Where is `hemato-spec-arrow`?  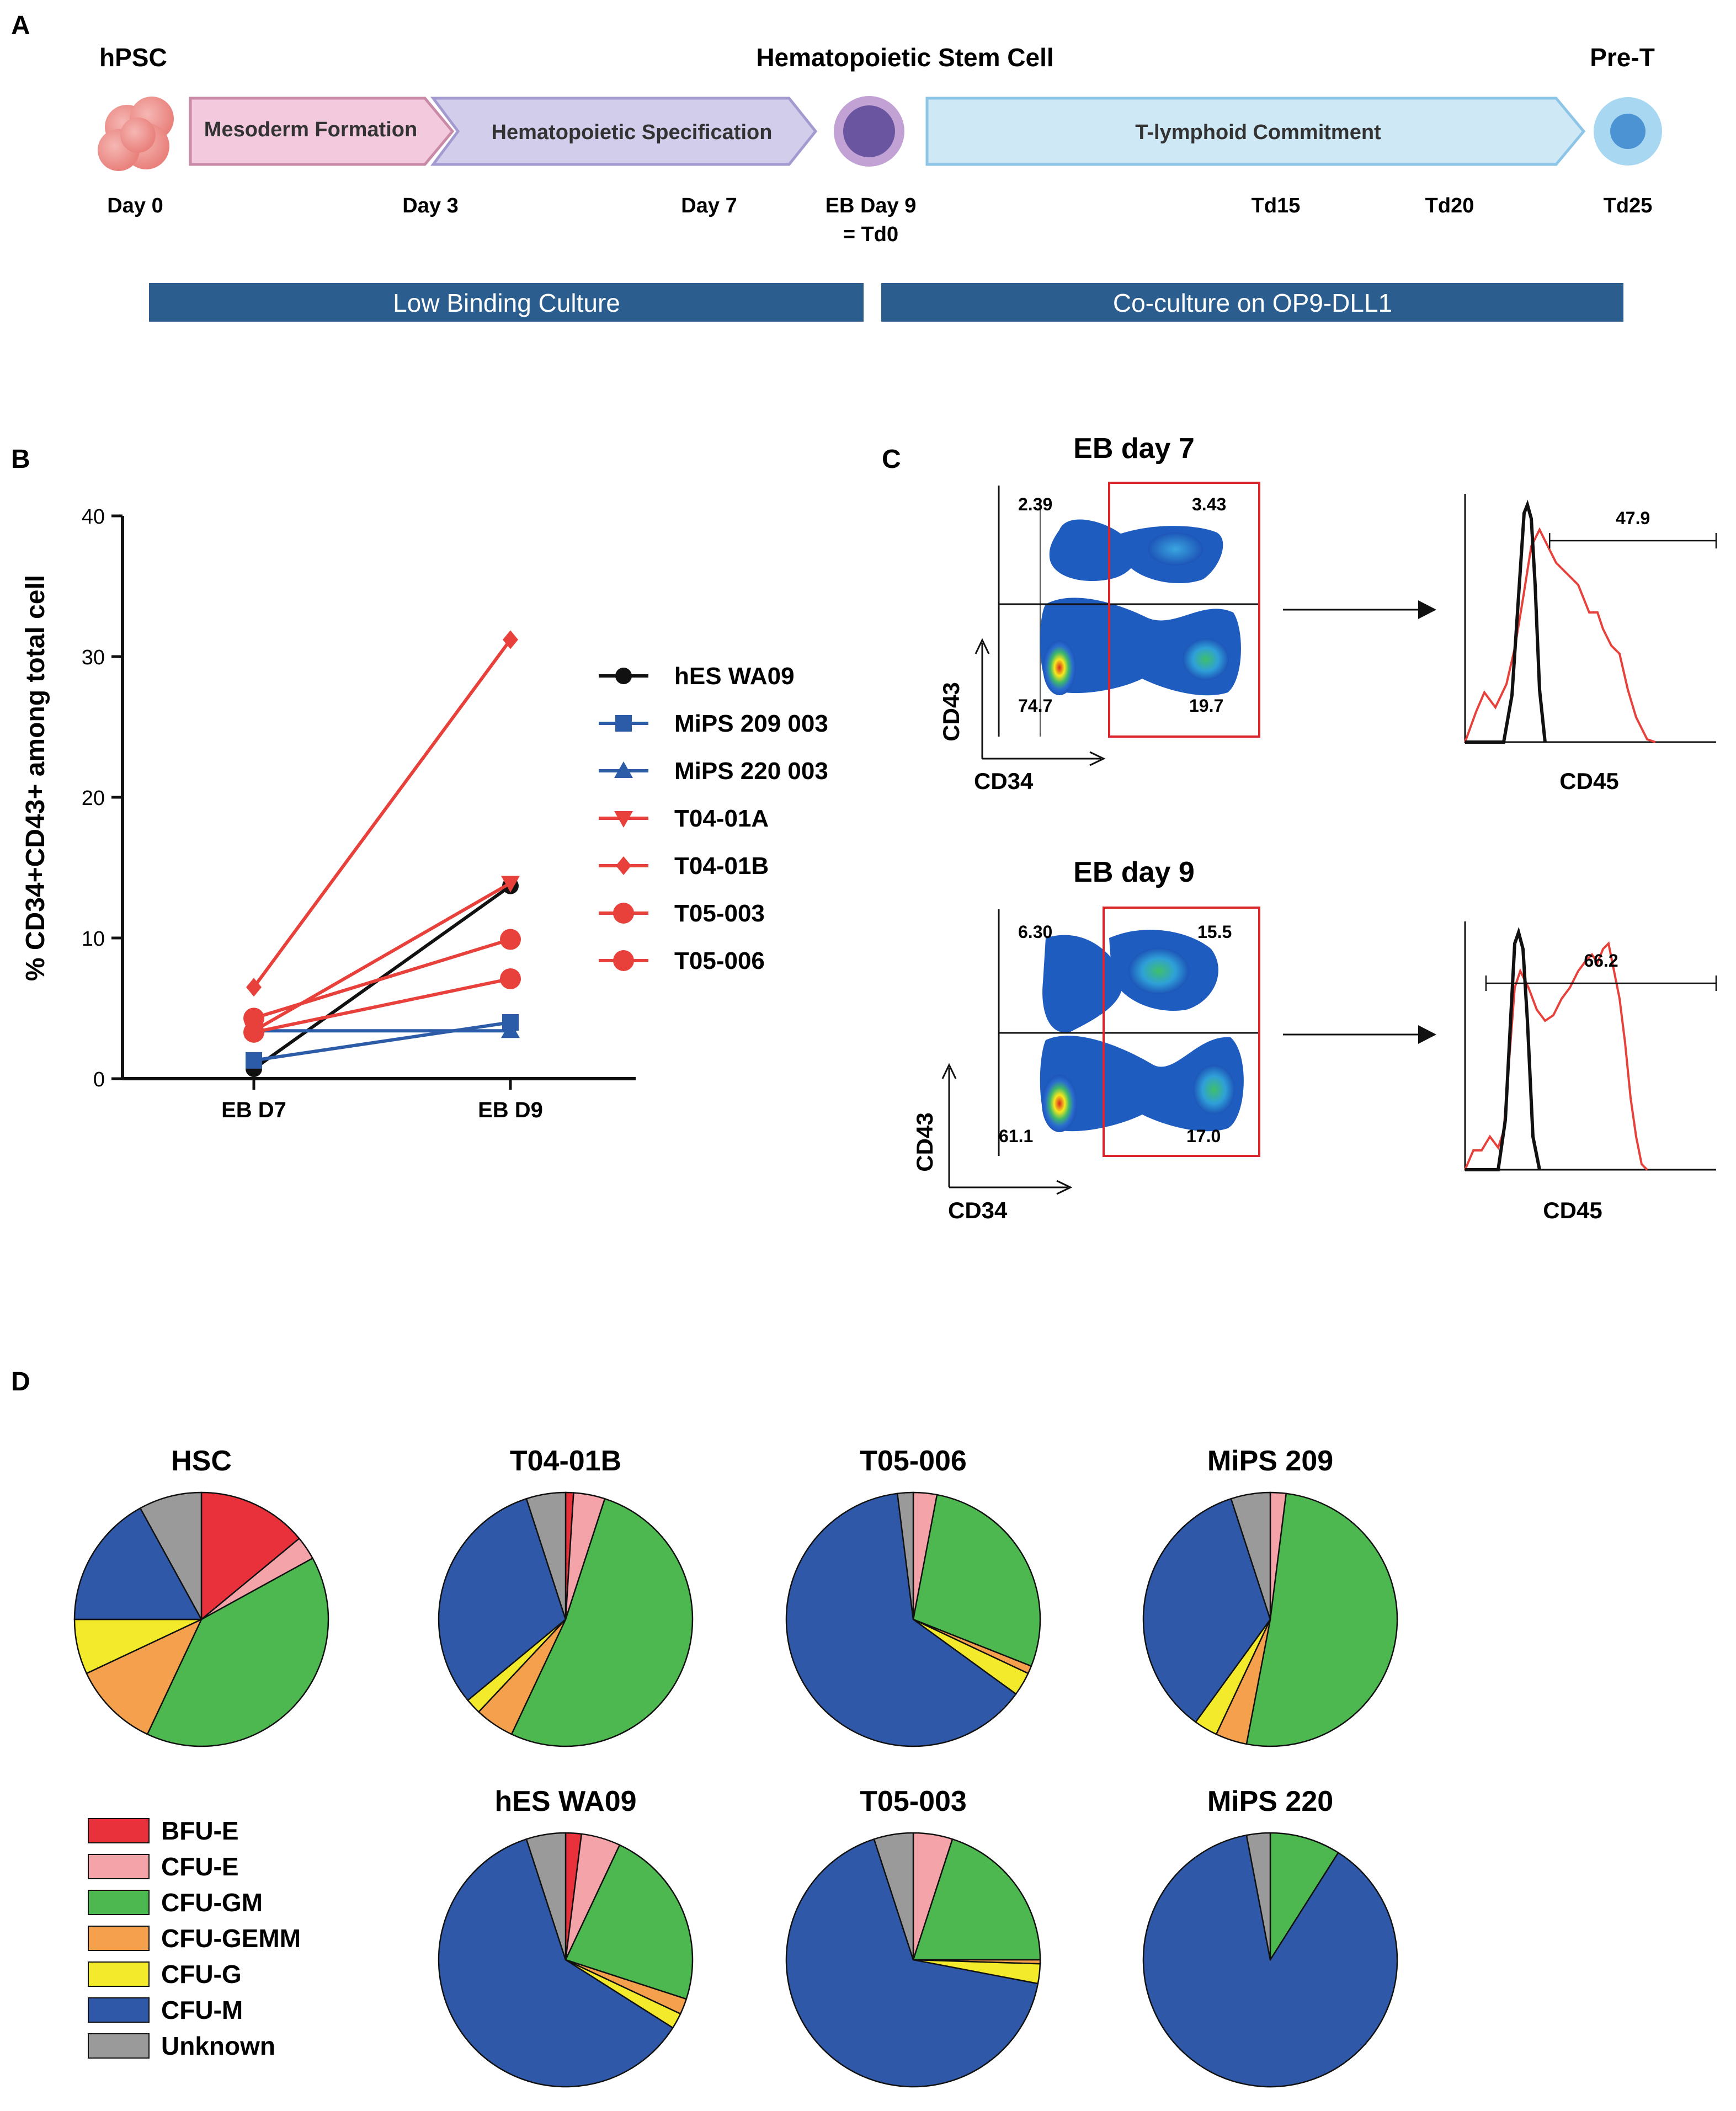
hemato-spec-arrow is located at coordinates (624, 131).